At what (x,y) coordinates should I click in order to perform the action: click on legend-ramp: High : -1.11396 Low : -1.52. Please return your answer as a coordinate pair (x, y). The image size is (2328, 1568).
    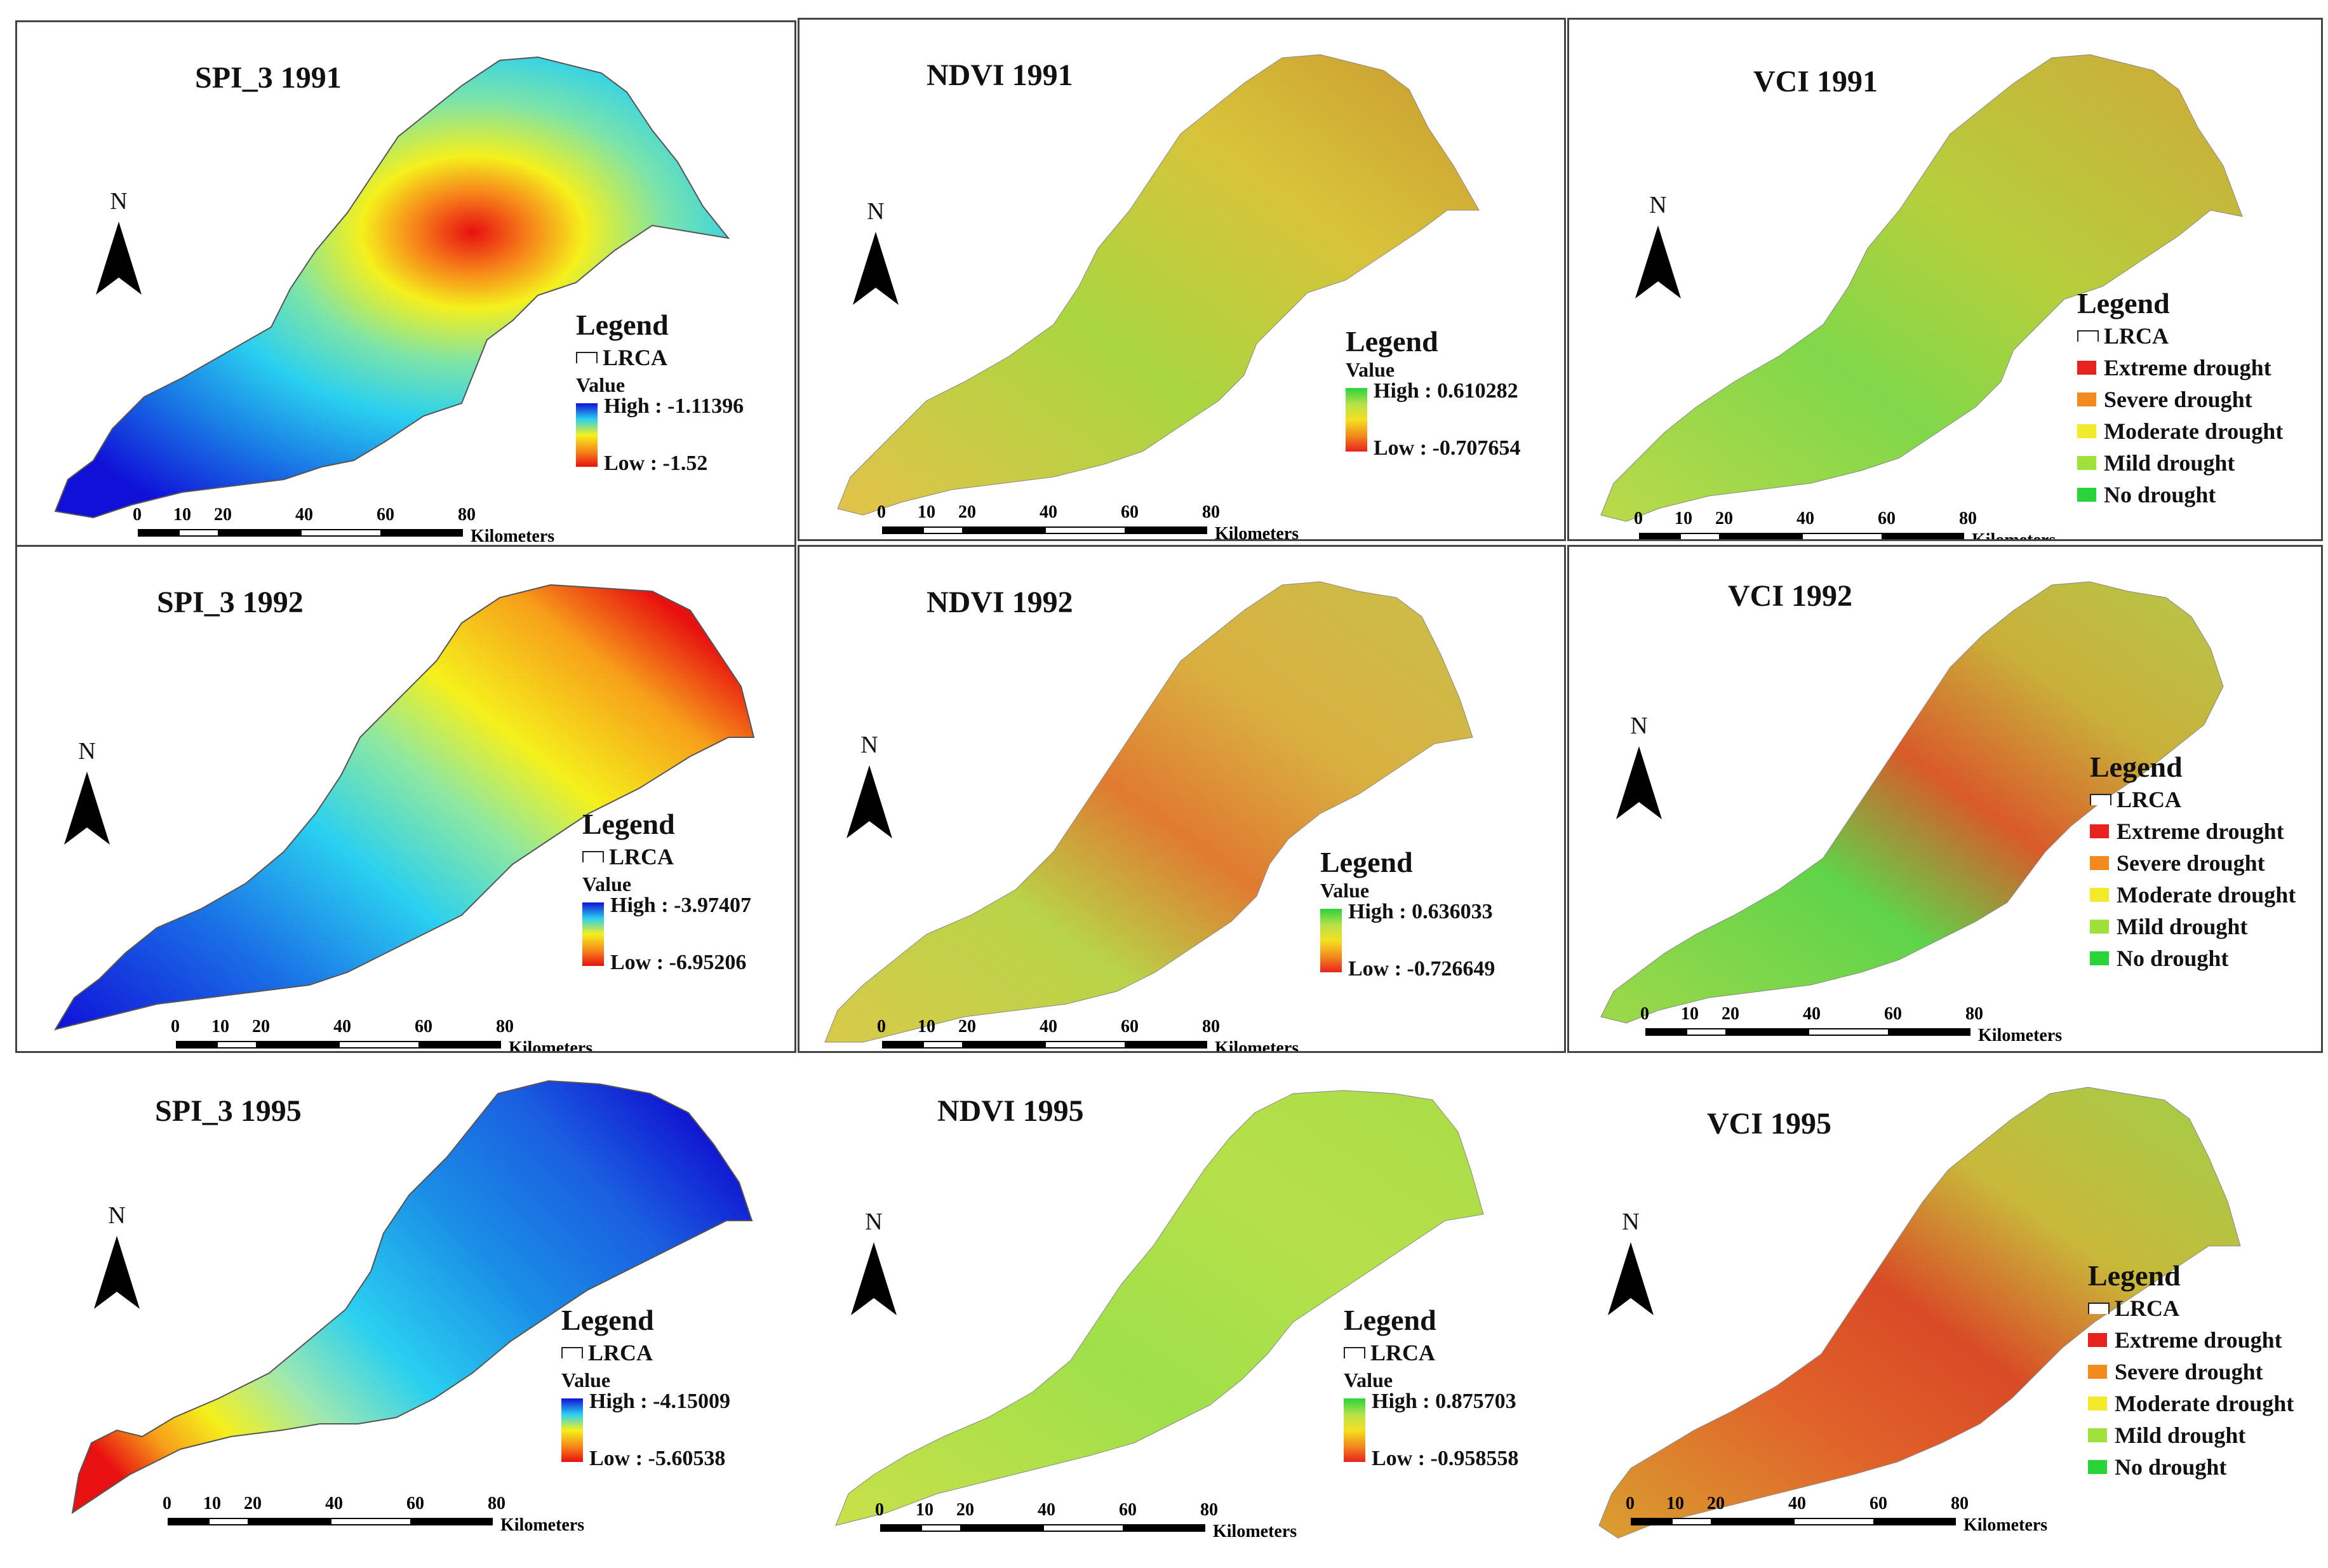
    Looking at the image, I should click on (660, 434).